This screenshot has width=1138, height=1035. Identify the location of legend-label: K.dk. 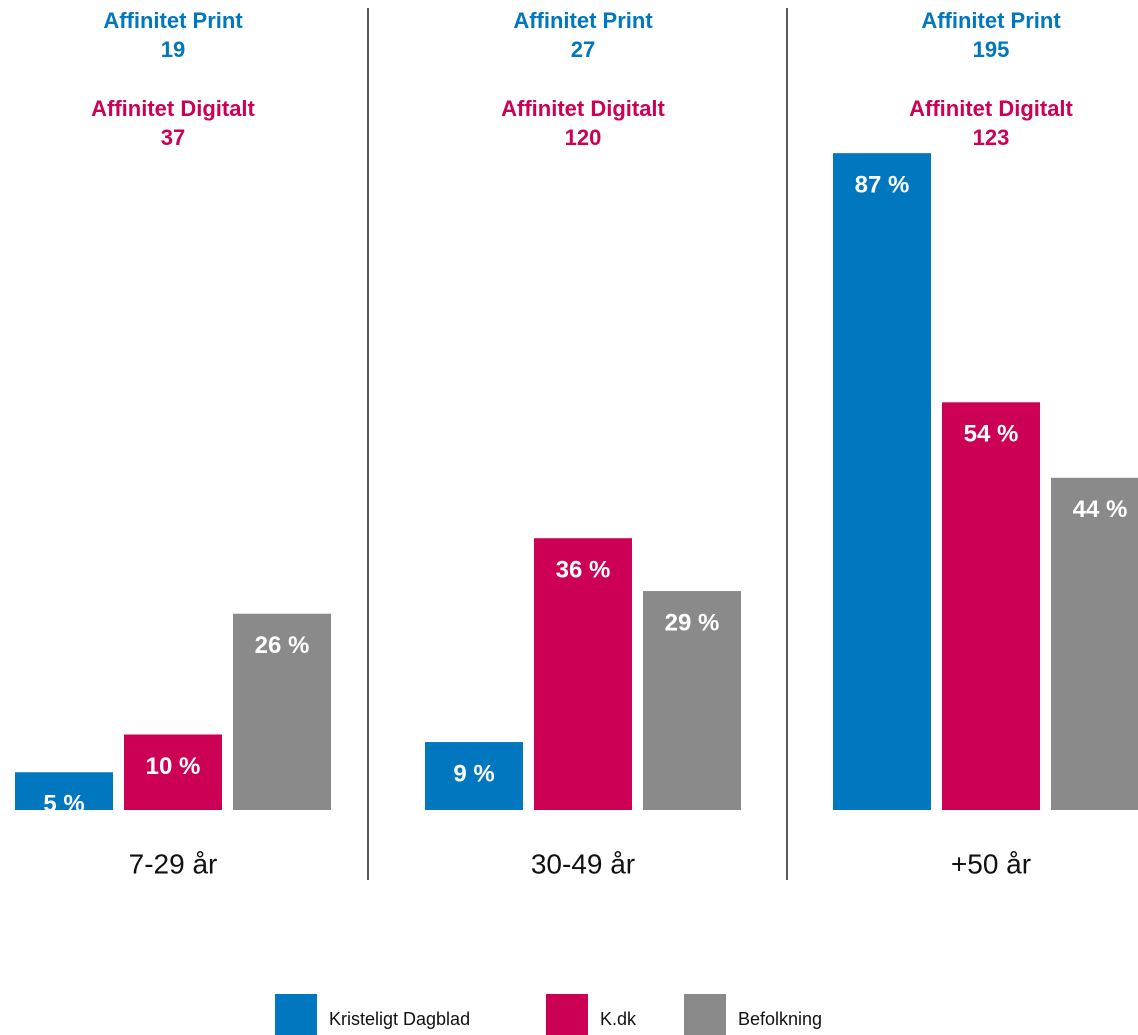
(618, 1019).